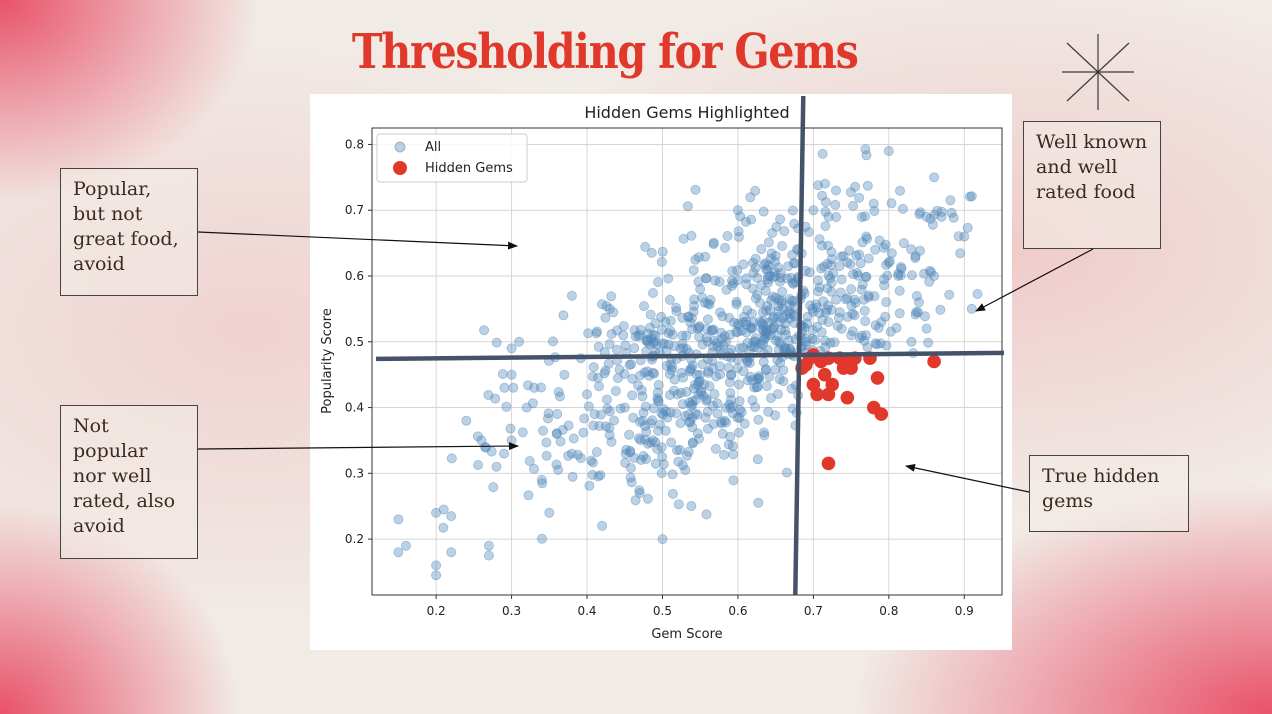  Describe the element at coordinates (813, 611) in the screenshot. I see `x-tick-label: 0.7` at that location.